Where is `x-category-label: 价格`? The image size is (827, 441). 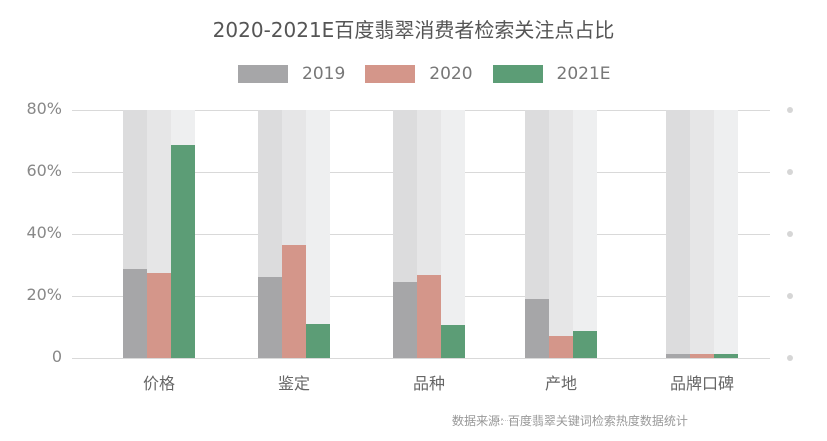
x-category-label: 价格 is located at coordinates (158, 383).